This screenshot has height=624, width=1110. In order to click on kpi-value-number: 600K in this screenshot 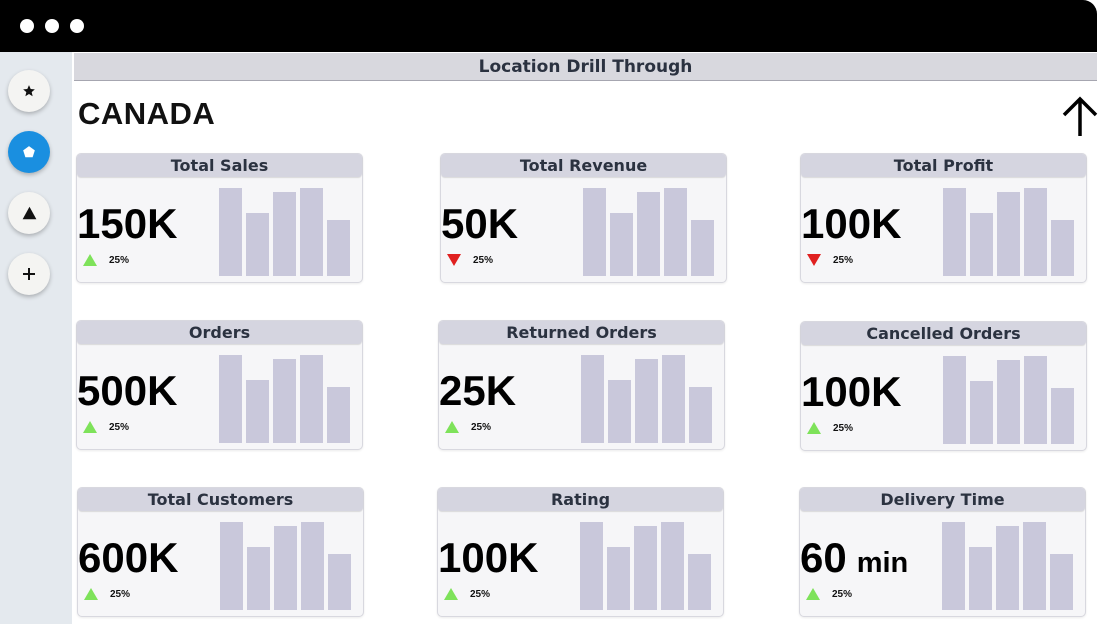, I will do `click(128, 557)`.